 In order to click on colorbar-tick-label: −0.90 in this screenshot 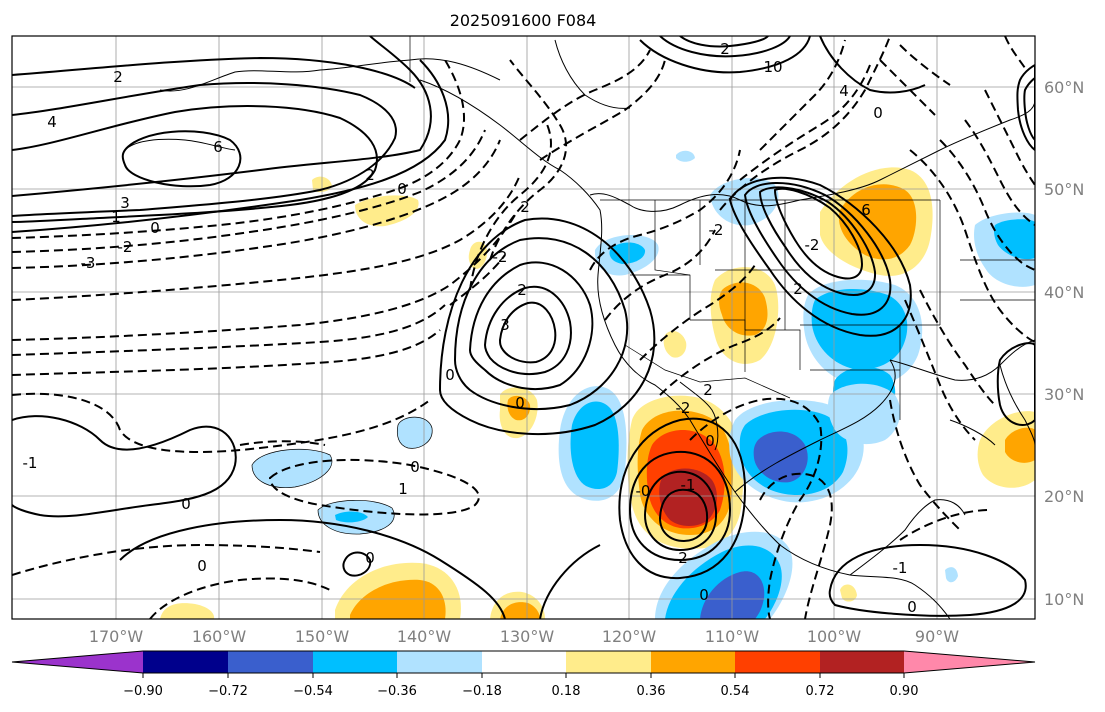, I will do `click(143, 691)`.